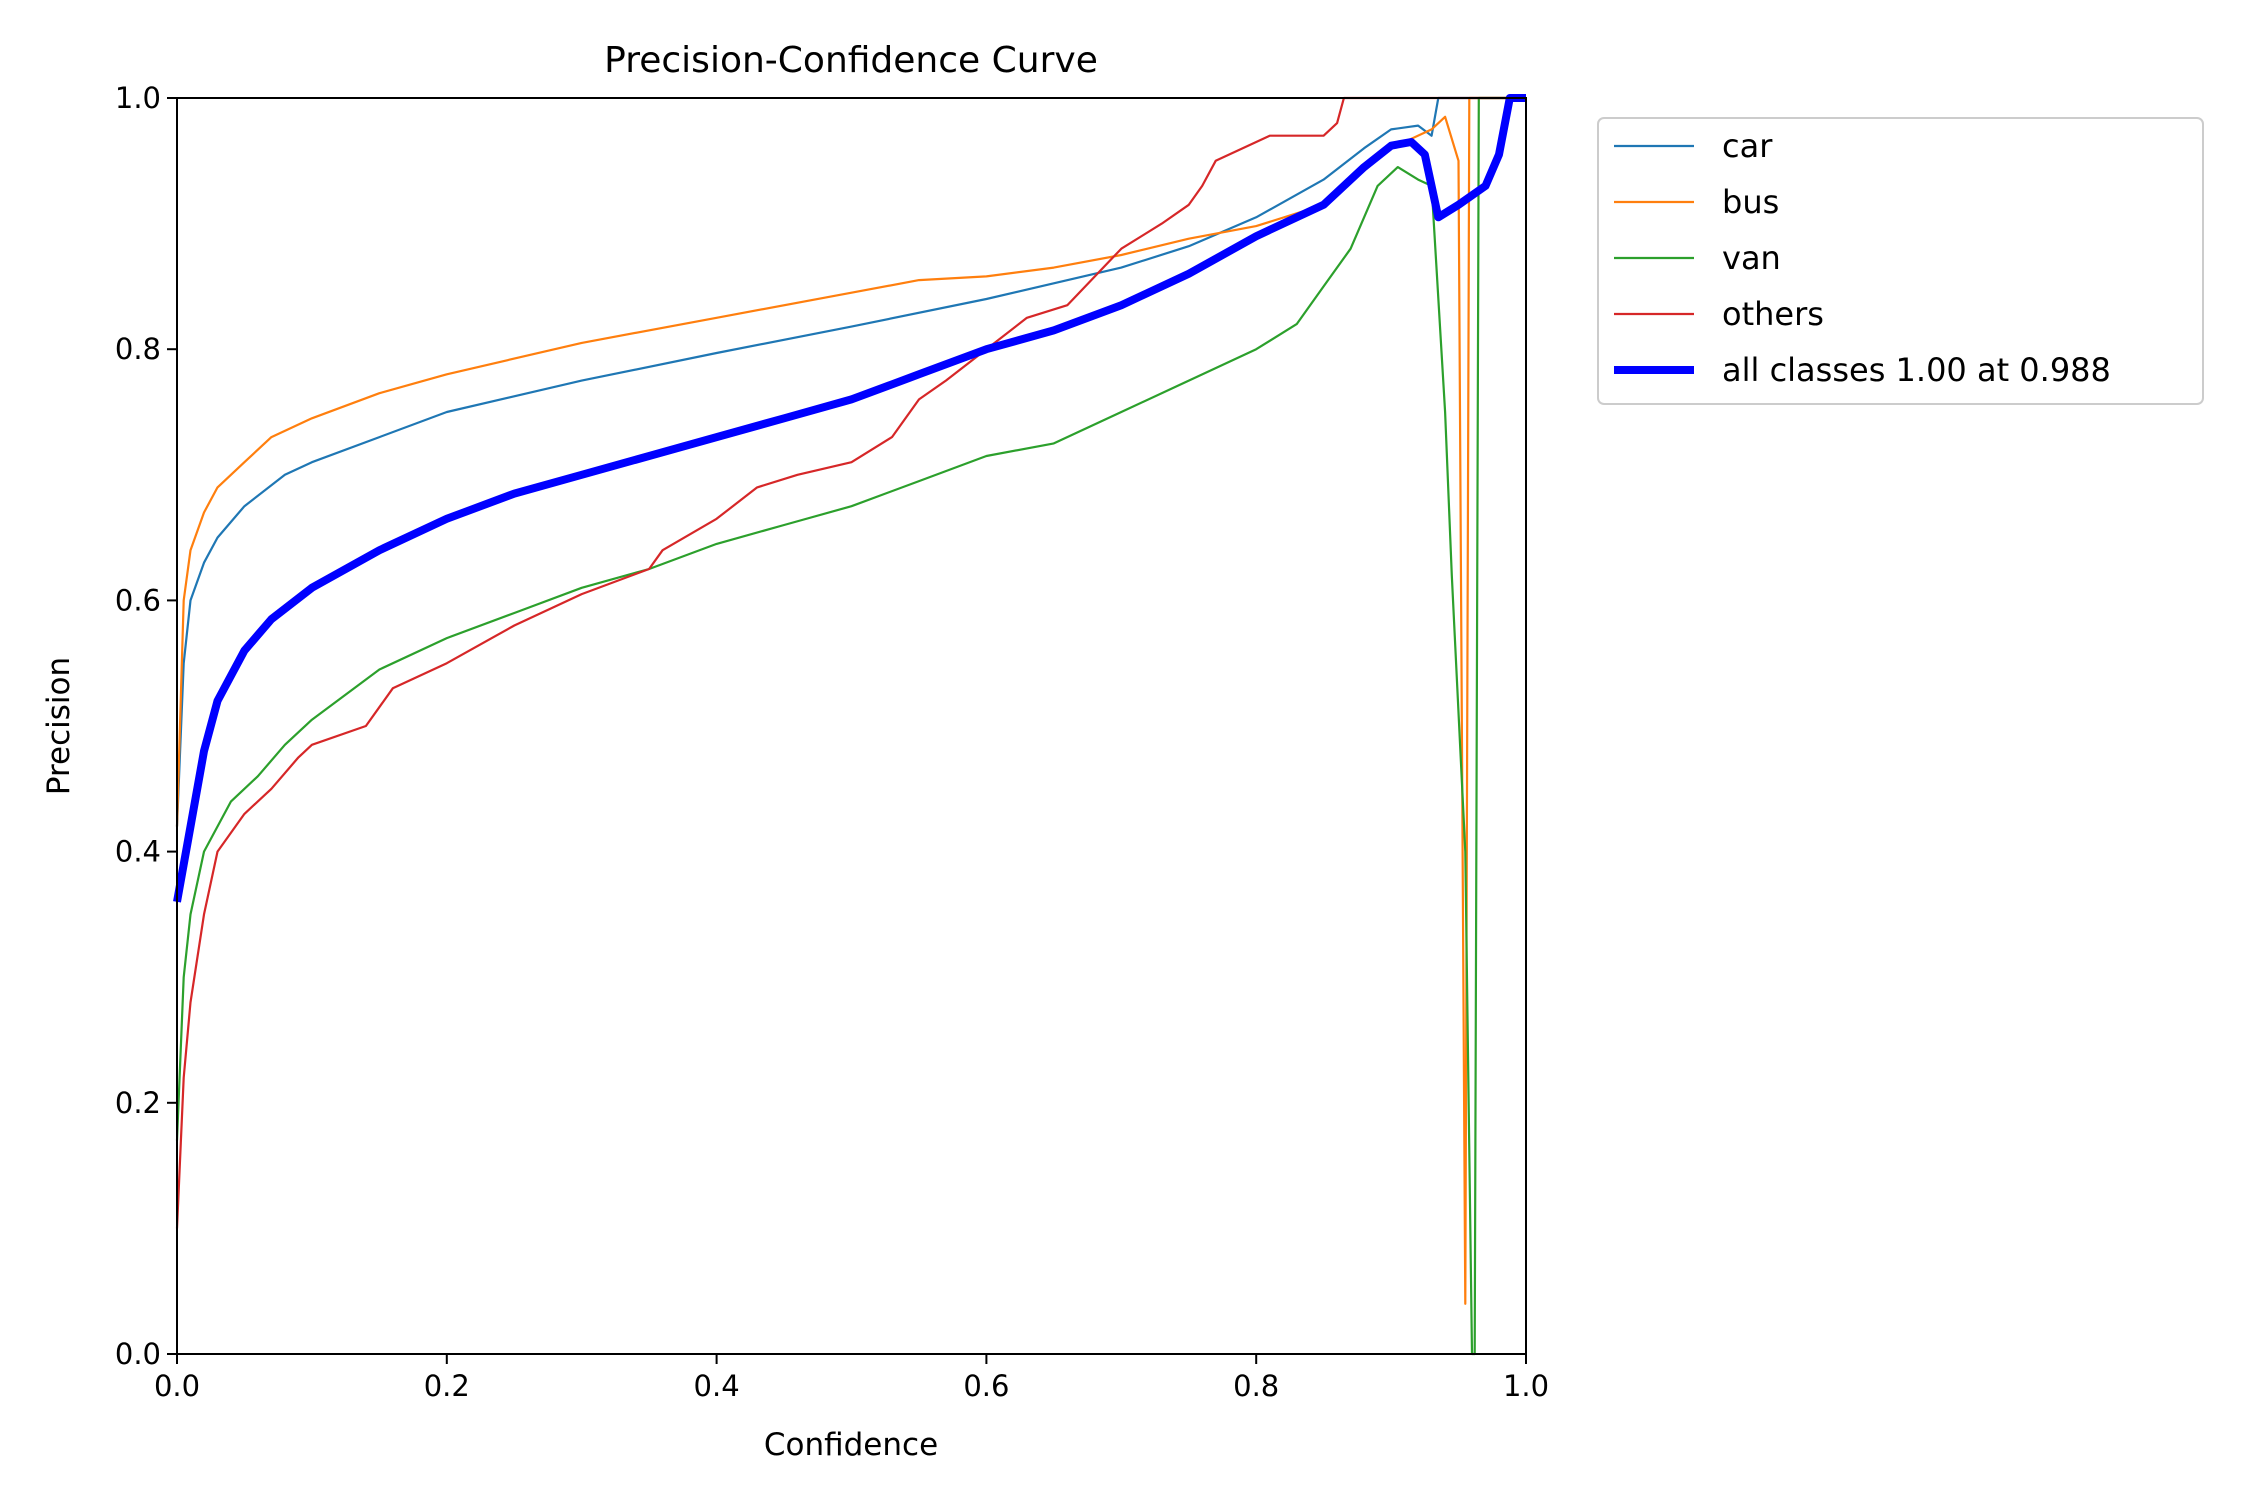 This screenshot has width=2250, height=1500. I want to click on y-tick-label: 1.0, so click(138, 98).